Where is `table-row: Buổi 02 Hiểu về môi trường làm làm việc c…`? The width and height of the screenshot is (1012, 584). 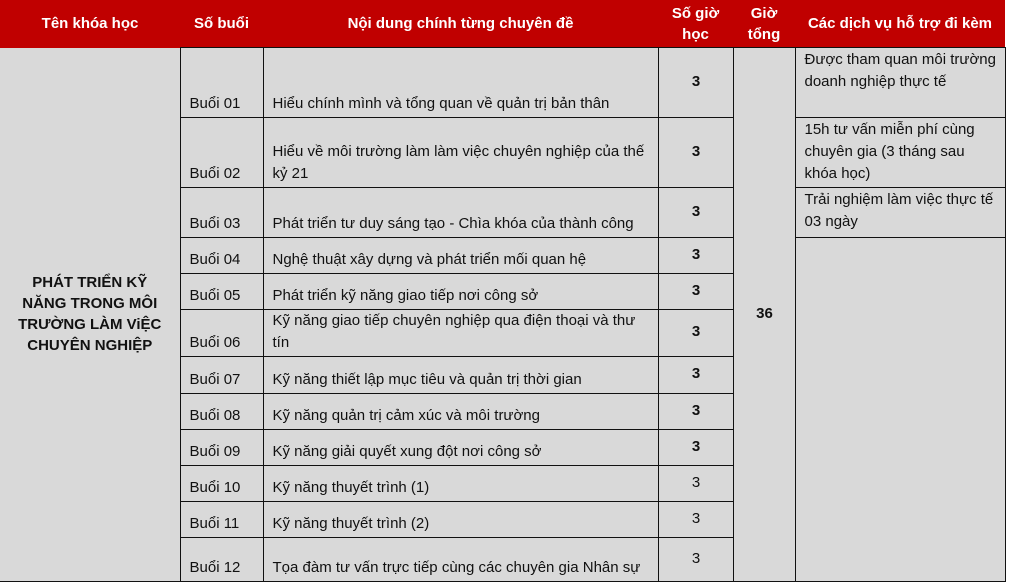 table-row: Buổi 02 Hiểu về môi trường làm làm việc c… is located at coordinates (503, 152).